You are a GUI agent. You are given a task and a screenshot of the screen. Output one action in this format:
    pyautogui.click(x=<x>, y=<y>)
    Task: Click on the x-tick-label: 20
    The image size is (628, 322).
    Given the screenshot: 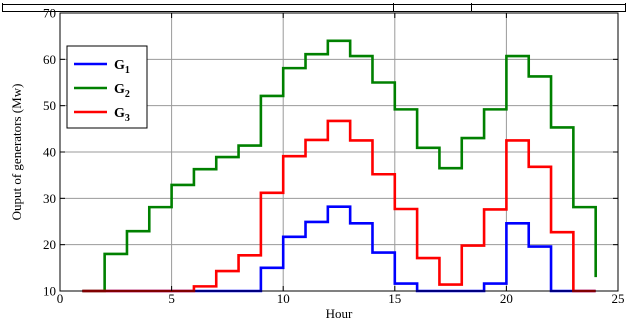 What is the action you would take?
    pyautogui.click(x=506, y=298)
    